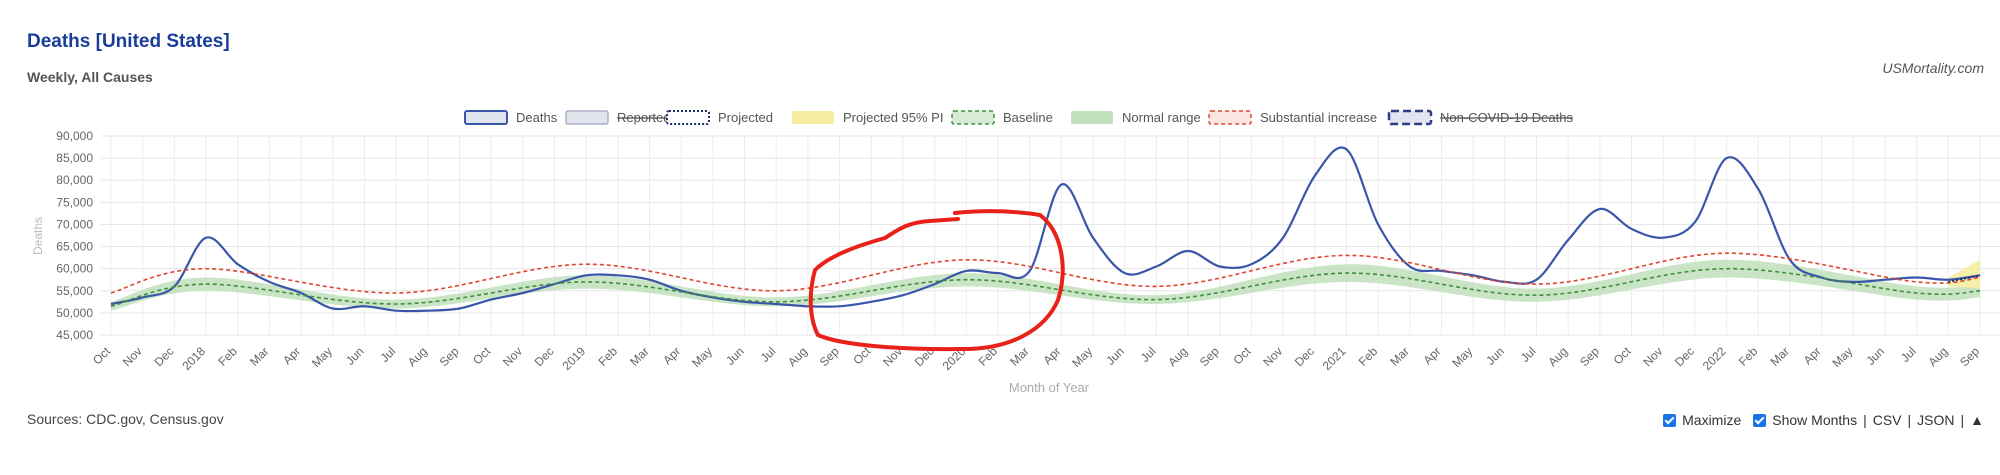  I want to click on chart-controls: Maximize Show Months | CSV | JSON | ▲, so click(1823, 420).